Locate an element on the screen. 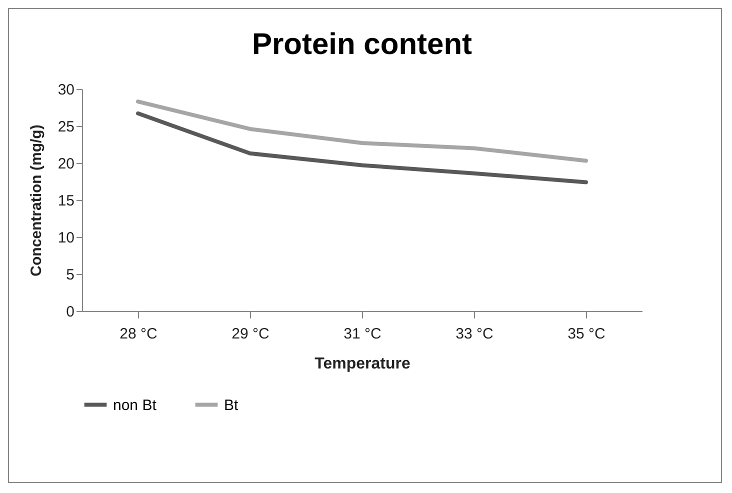 Image resolution: width=732 pixels, height=493 pixels. y-tick-label: 25 is located at coordinates (66, 127).